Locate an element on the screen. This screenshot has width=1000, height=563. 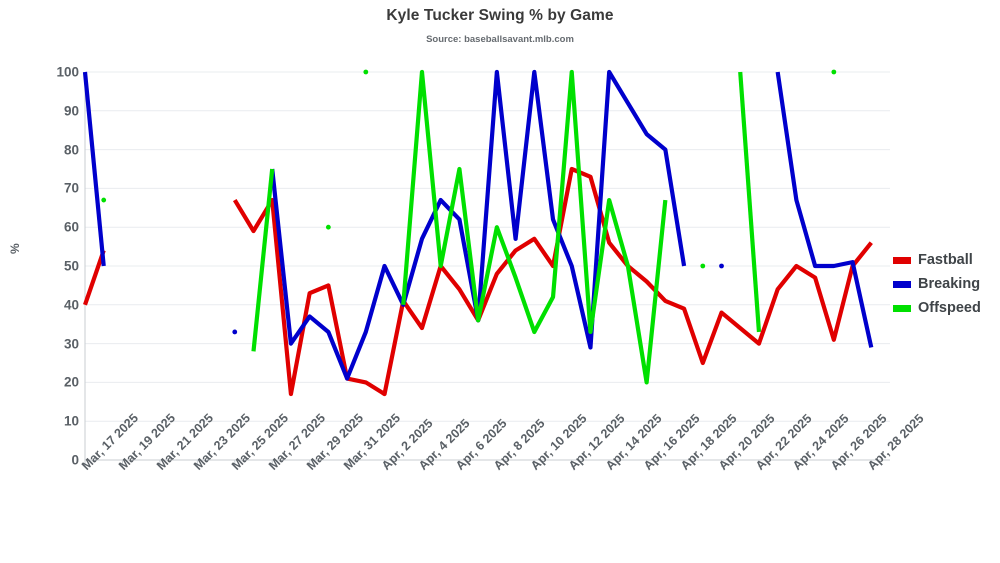
y-axis-title: % is located at coordinates (15, 248).